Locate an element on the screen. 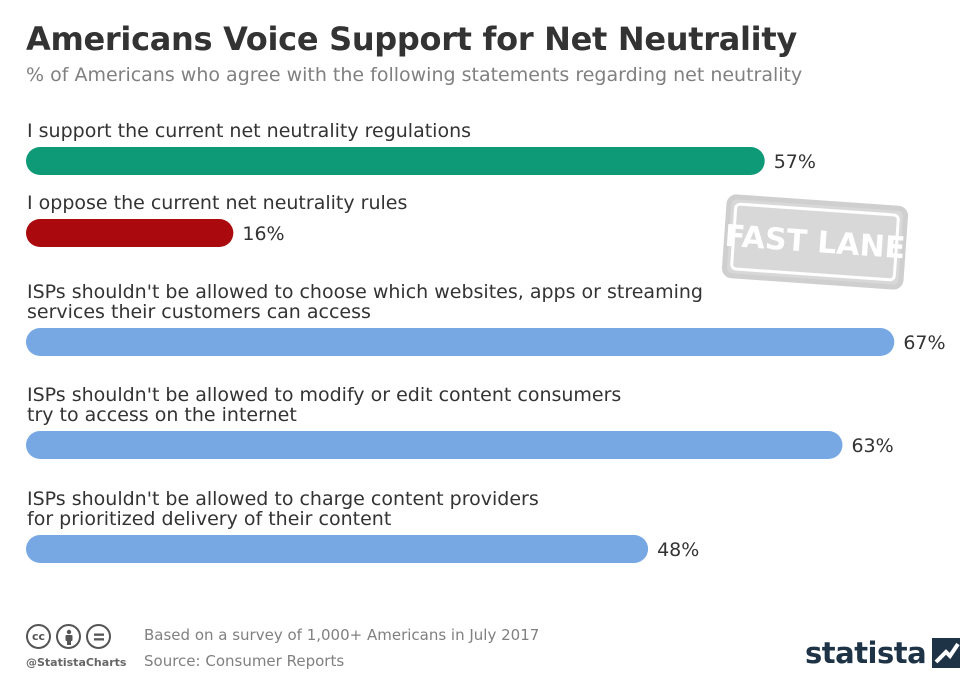 Image resolution: width=960 pixels, height=684 pixels. attribution-icon is located at coordinates (68, 636).